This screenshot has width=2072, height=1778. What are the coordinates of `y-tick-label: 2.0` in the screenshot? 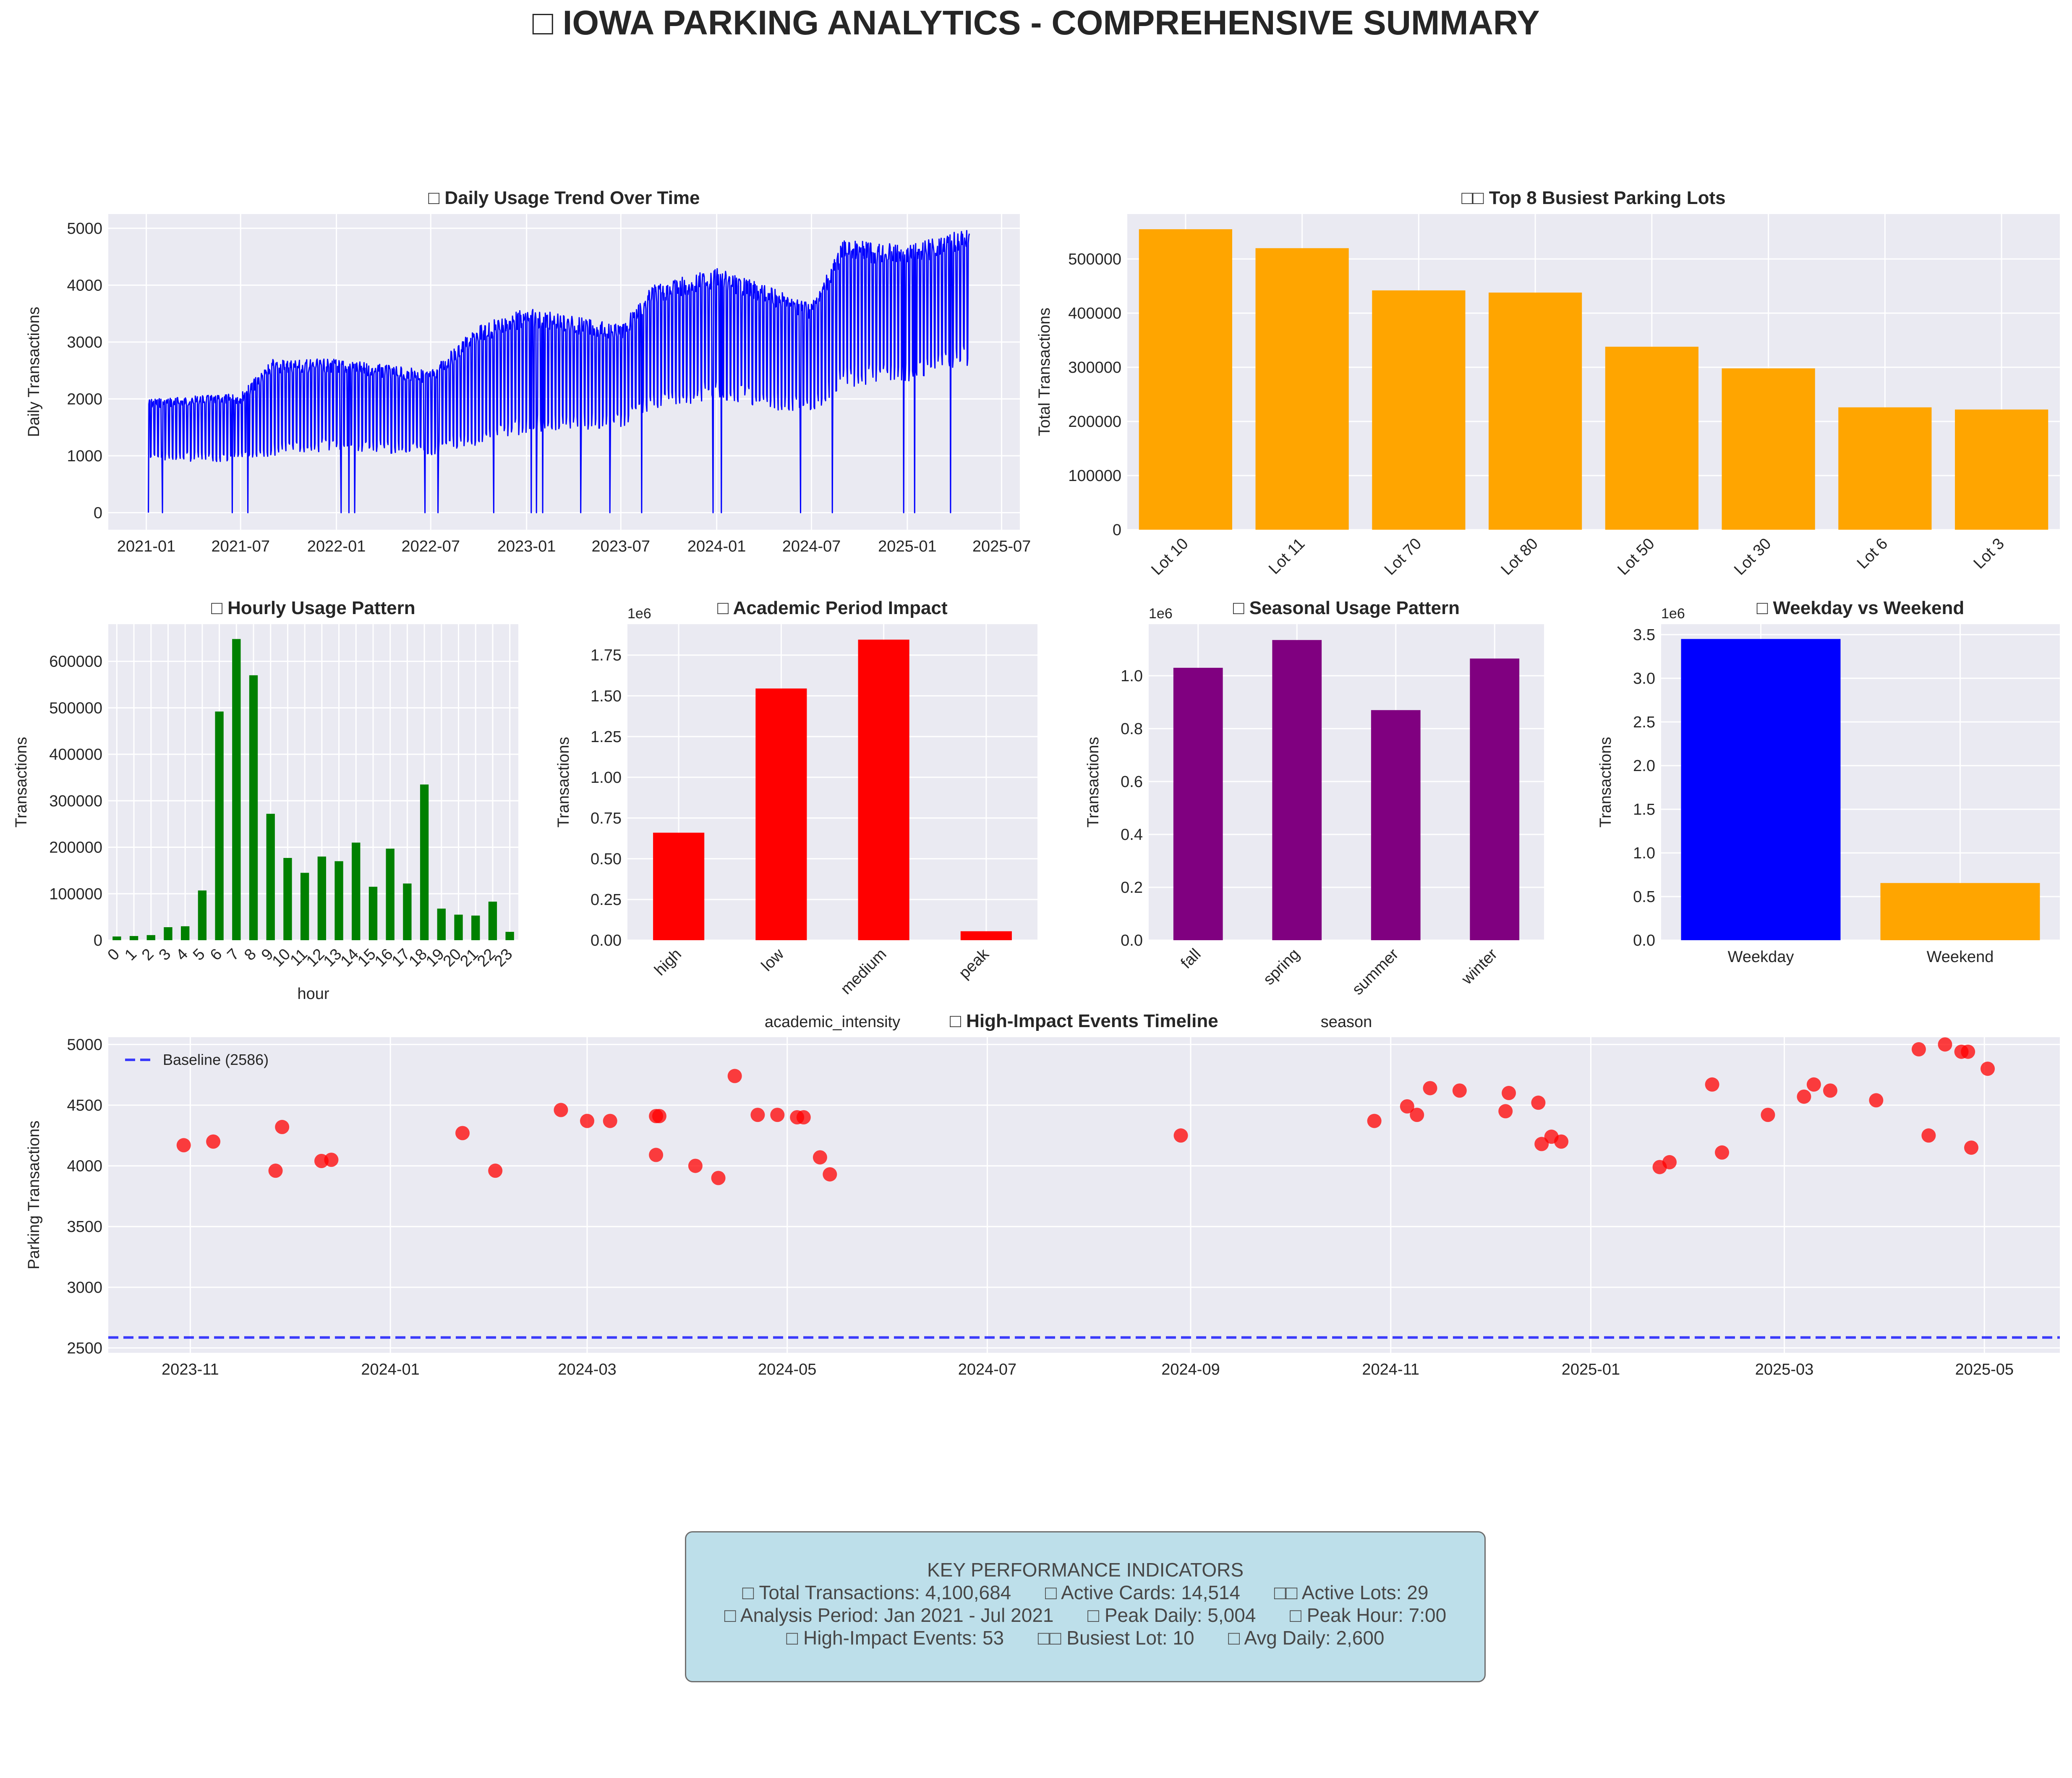 It's located at (1644, 766).